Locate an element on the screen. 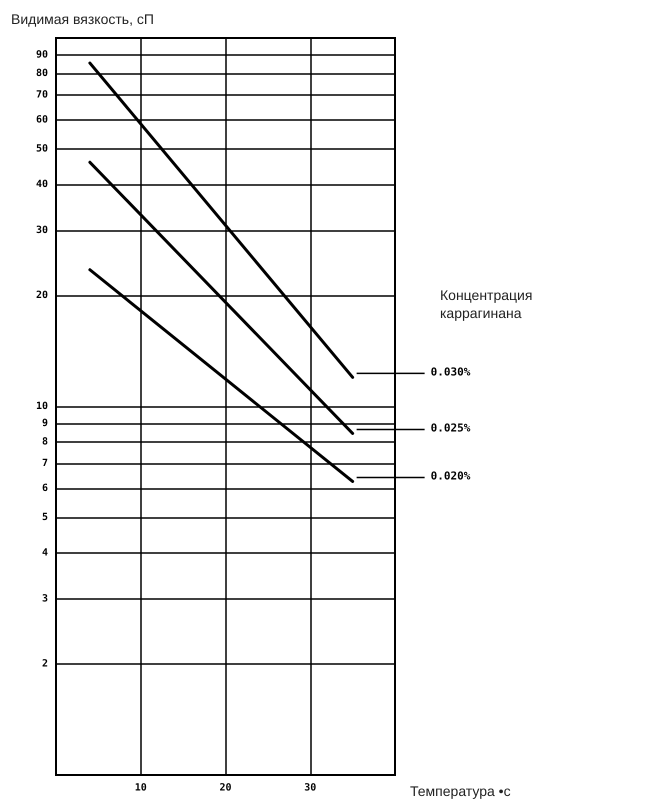 The width and height of the screenshot is (658, 811). y-tick-label: 8 is located at coordinates (45, 442).